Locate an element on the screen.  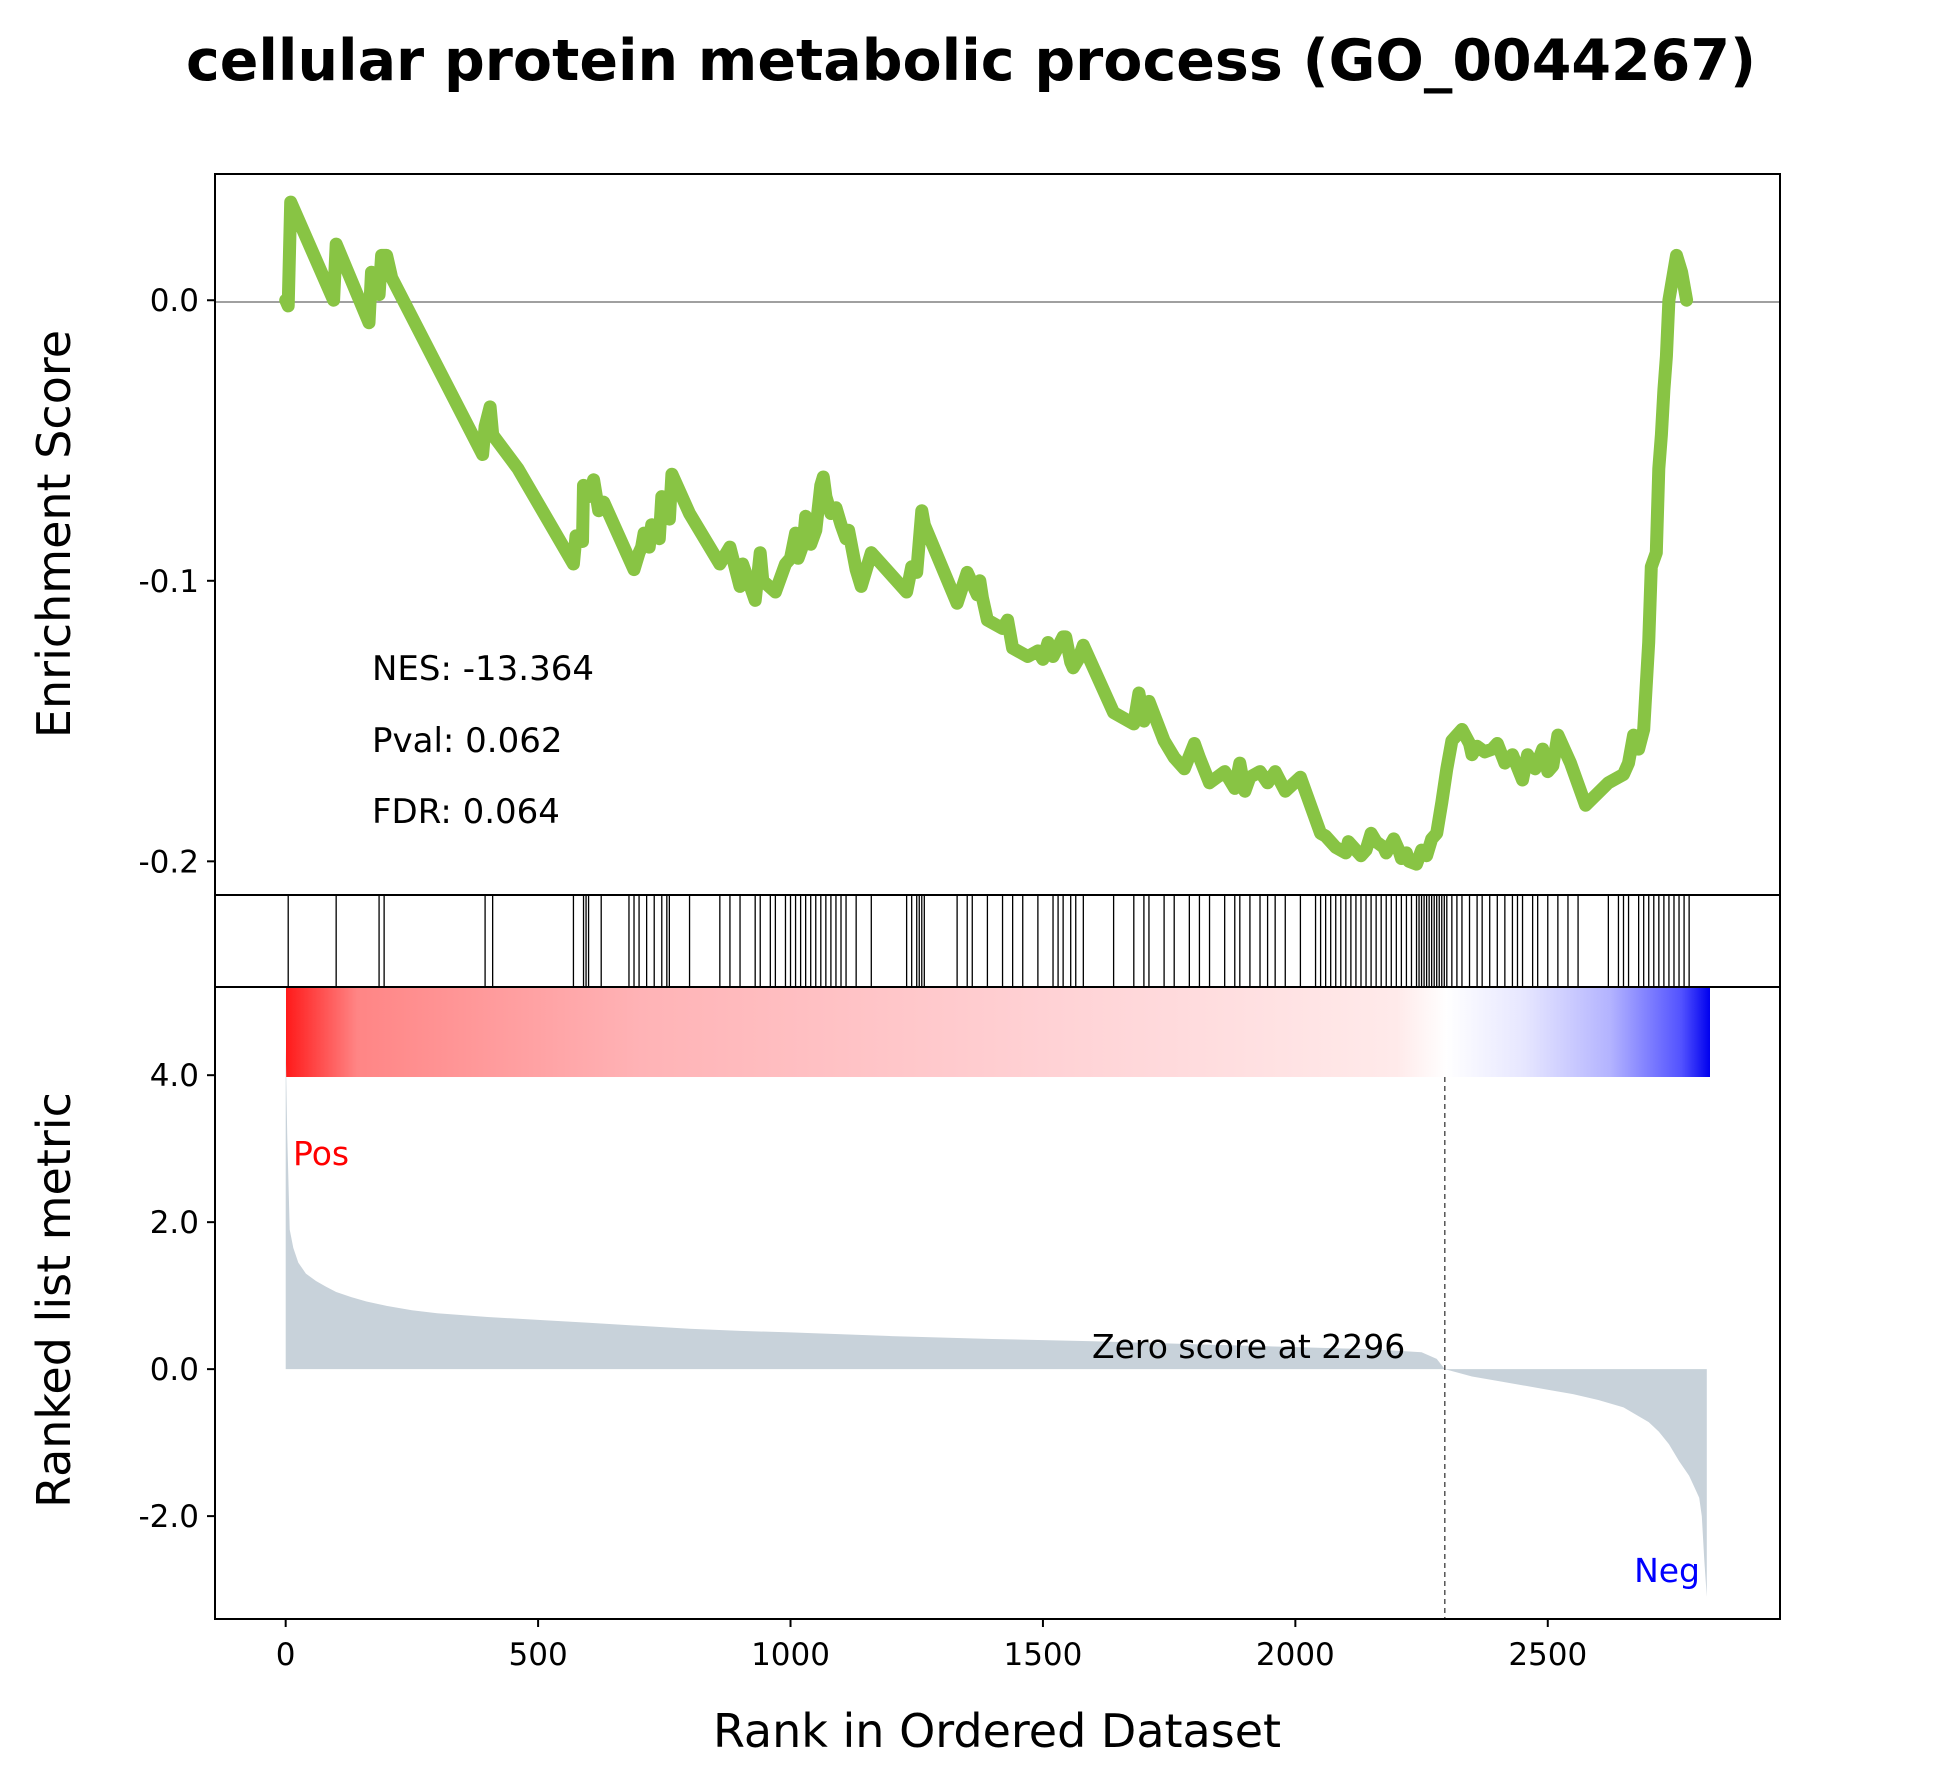
x-tick-label: 2000 is located at coordinates (1295, 1655).